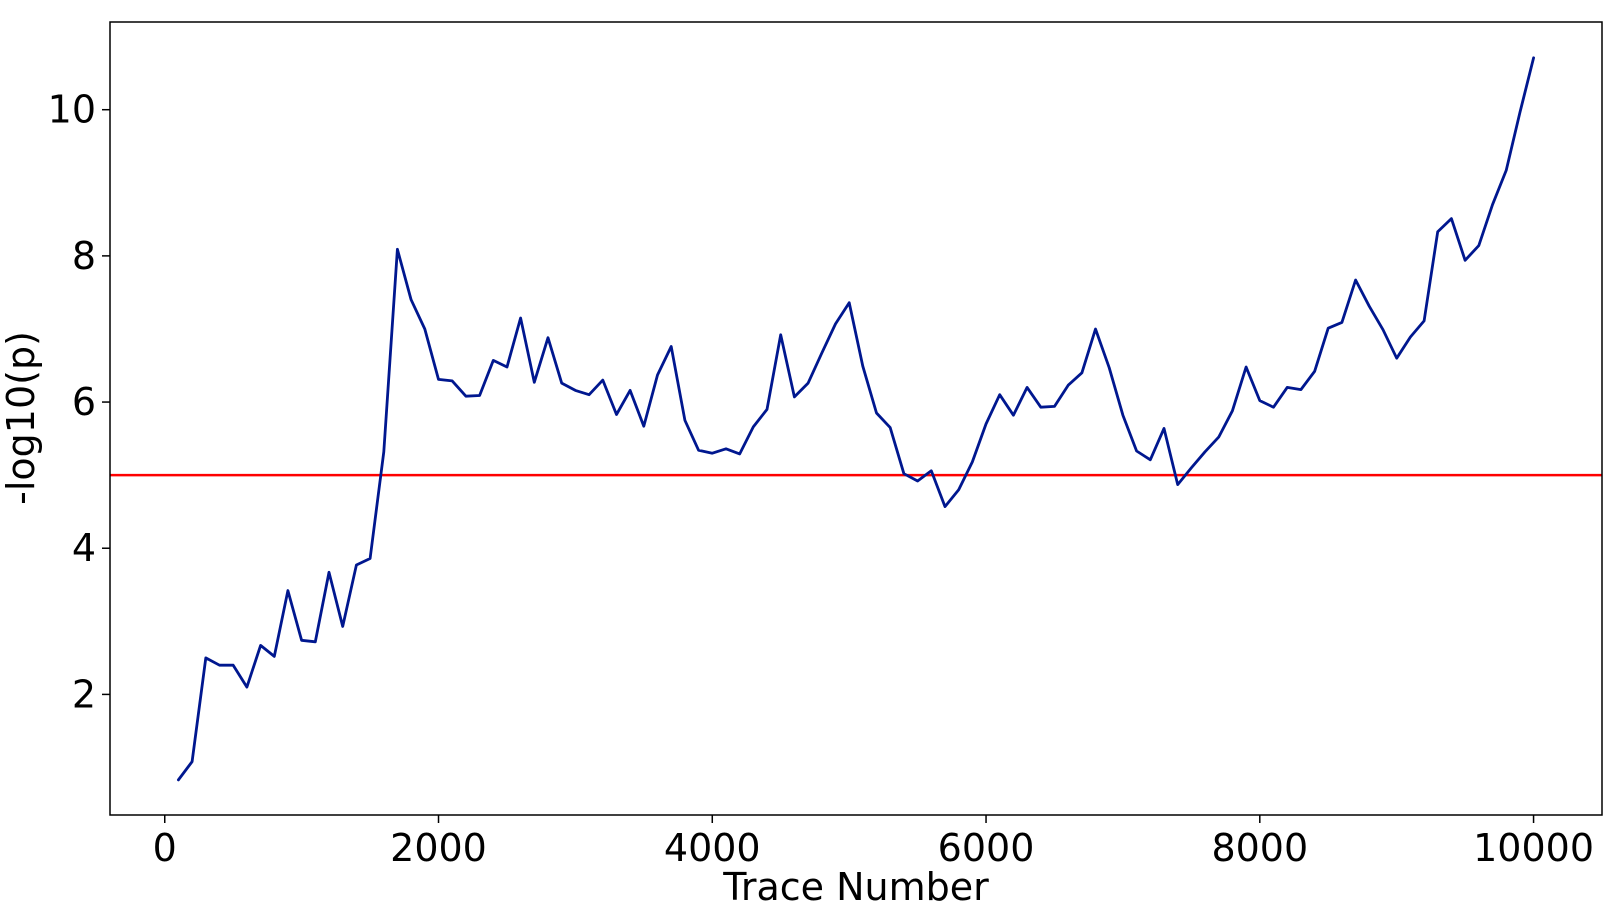 The height and width of the screenshot is (905, 1610). I want to click on x-axis-title: Trace Number, so click(855, 885).